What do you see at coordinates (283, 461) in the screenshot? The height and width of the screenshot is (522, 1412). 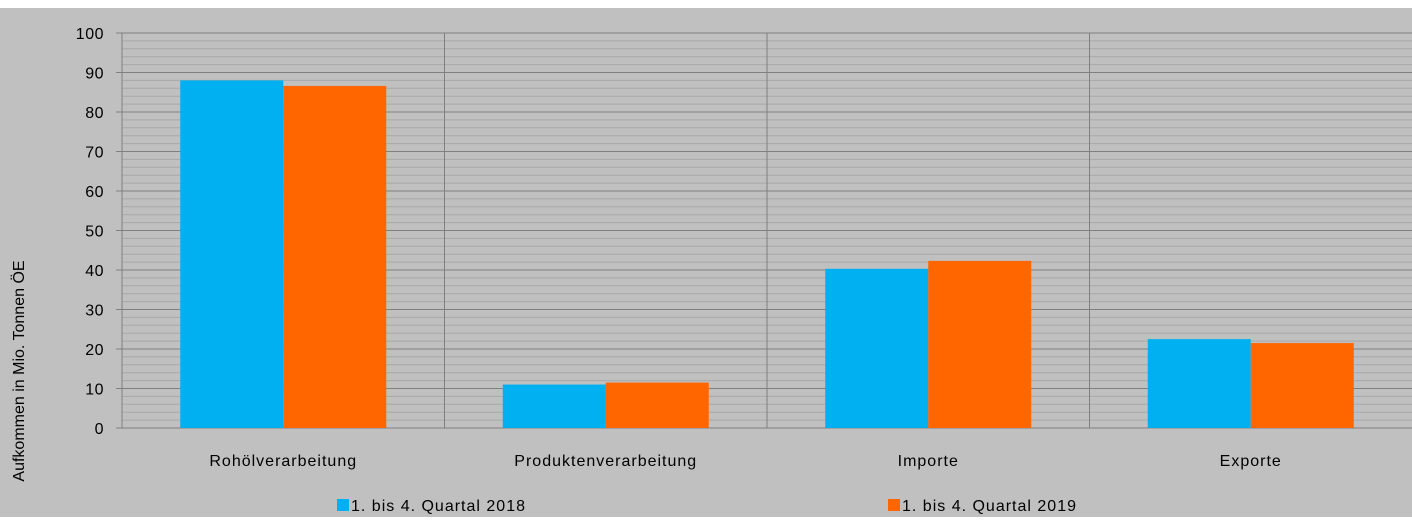 I see `x-category-label: Rohölverarbeitung` at bounding box center [283, 461].